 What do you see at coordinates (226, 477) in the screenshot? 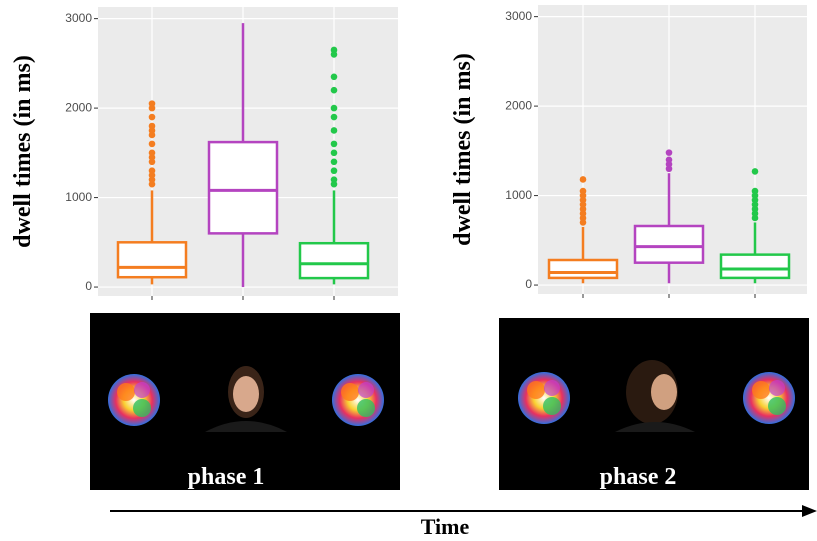
I see `phase-label: phase 1` at bounding box center [226, 477].